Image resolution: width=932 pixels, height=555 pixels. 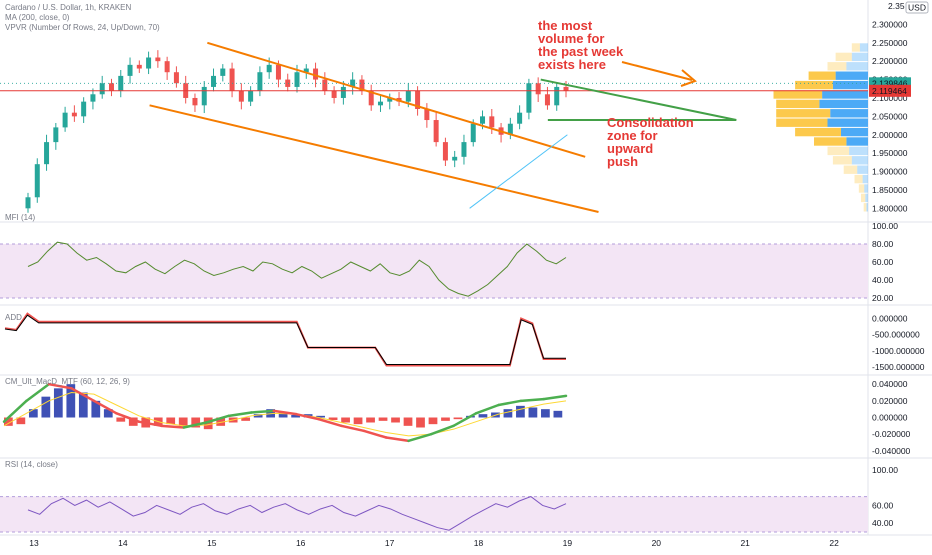 I want to click on adx-title: ADD, so click(x=13, y=317).